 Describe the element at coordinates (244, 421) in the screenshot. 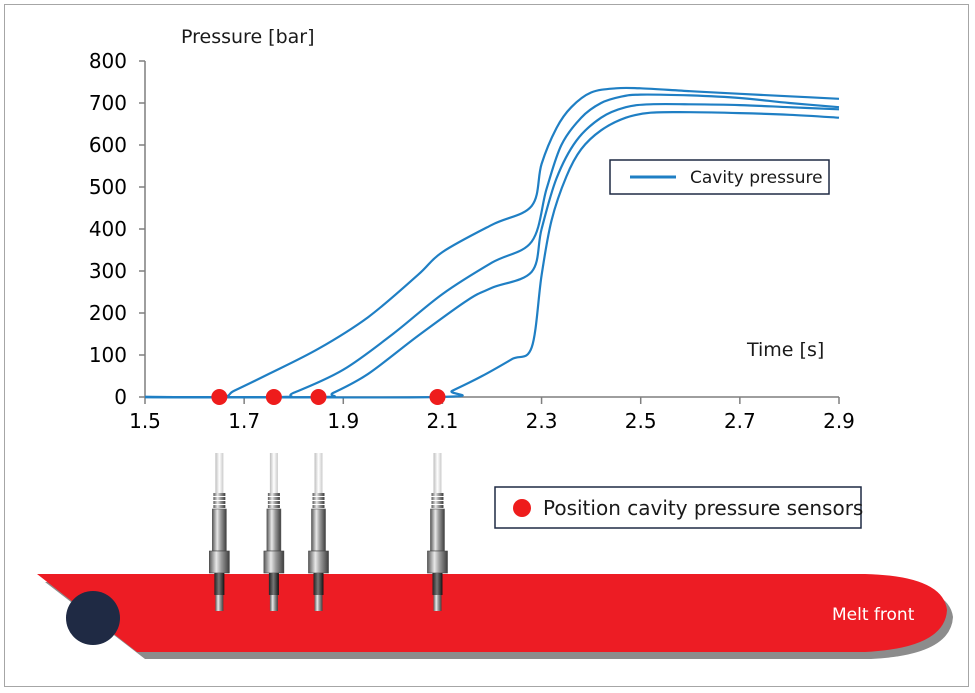

I see `x-tick-label: 1.7` at that location.